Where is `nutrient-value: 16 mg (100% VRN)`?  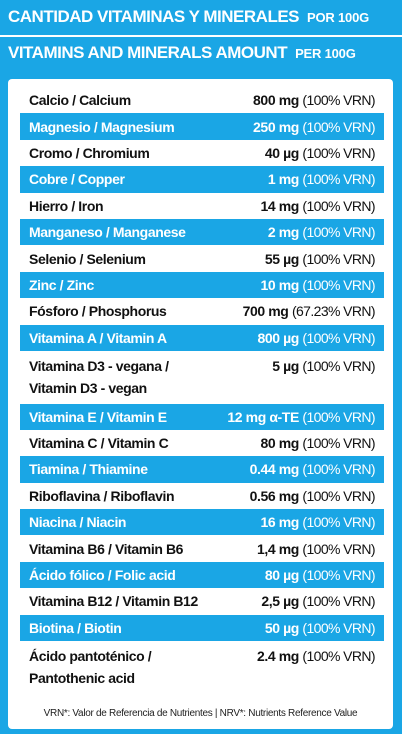
nutrient-value: 16 mg (100% VRN) is located at coordinates (317, 522).